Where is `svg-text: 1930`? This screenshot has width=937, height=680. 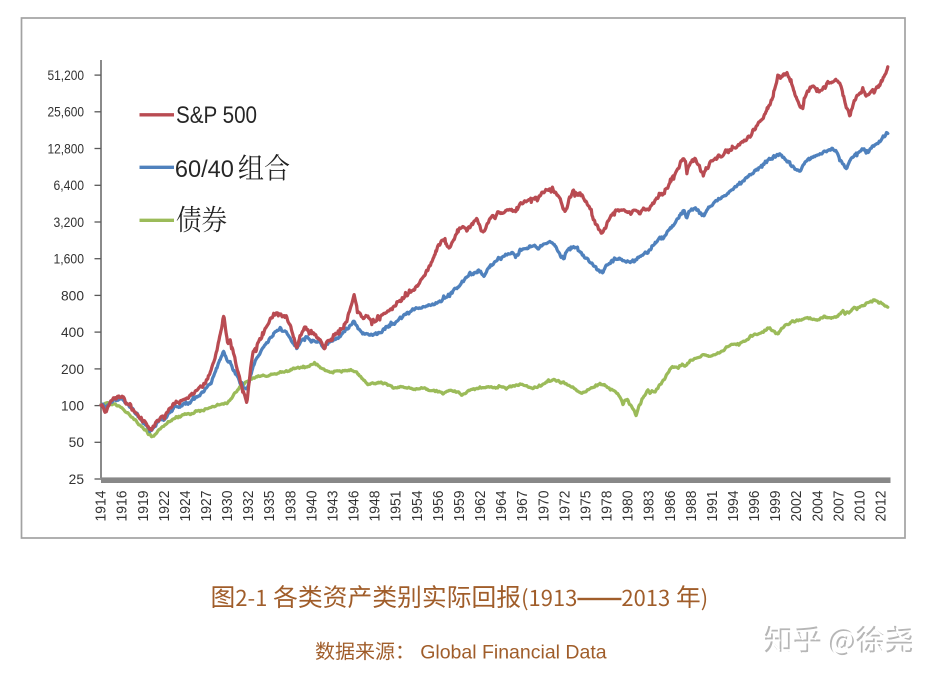
svg-text: 1930 is located at coordinates (228, 506).